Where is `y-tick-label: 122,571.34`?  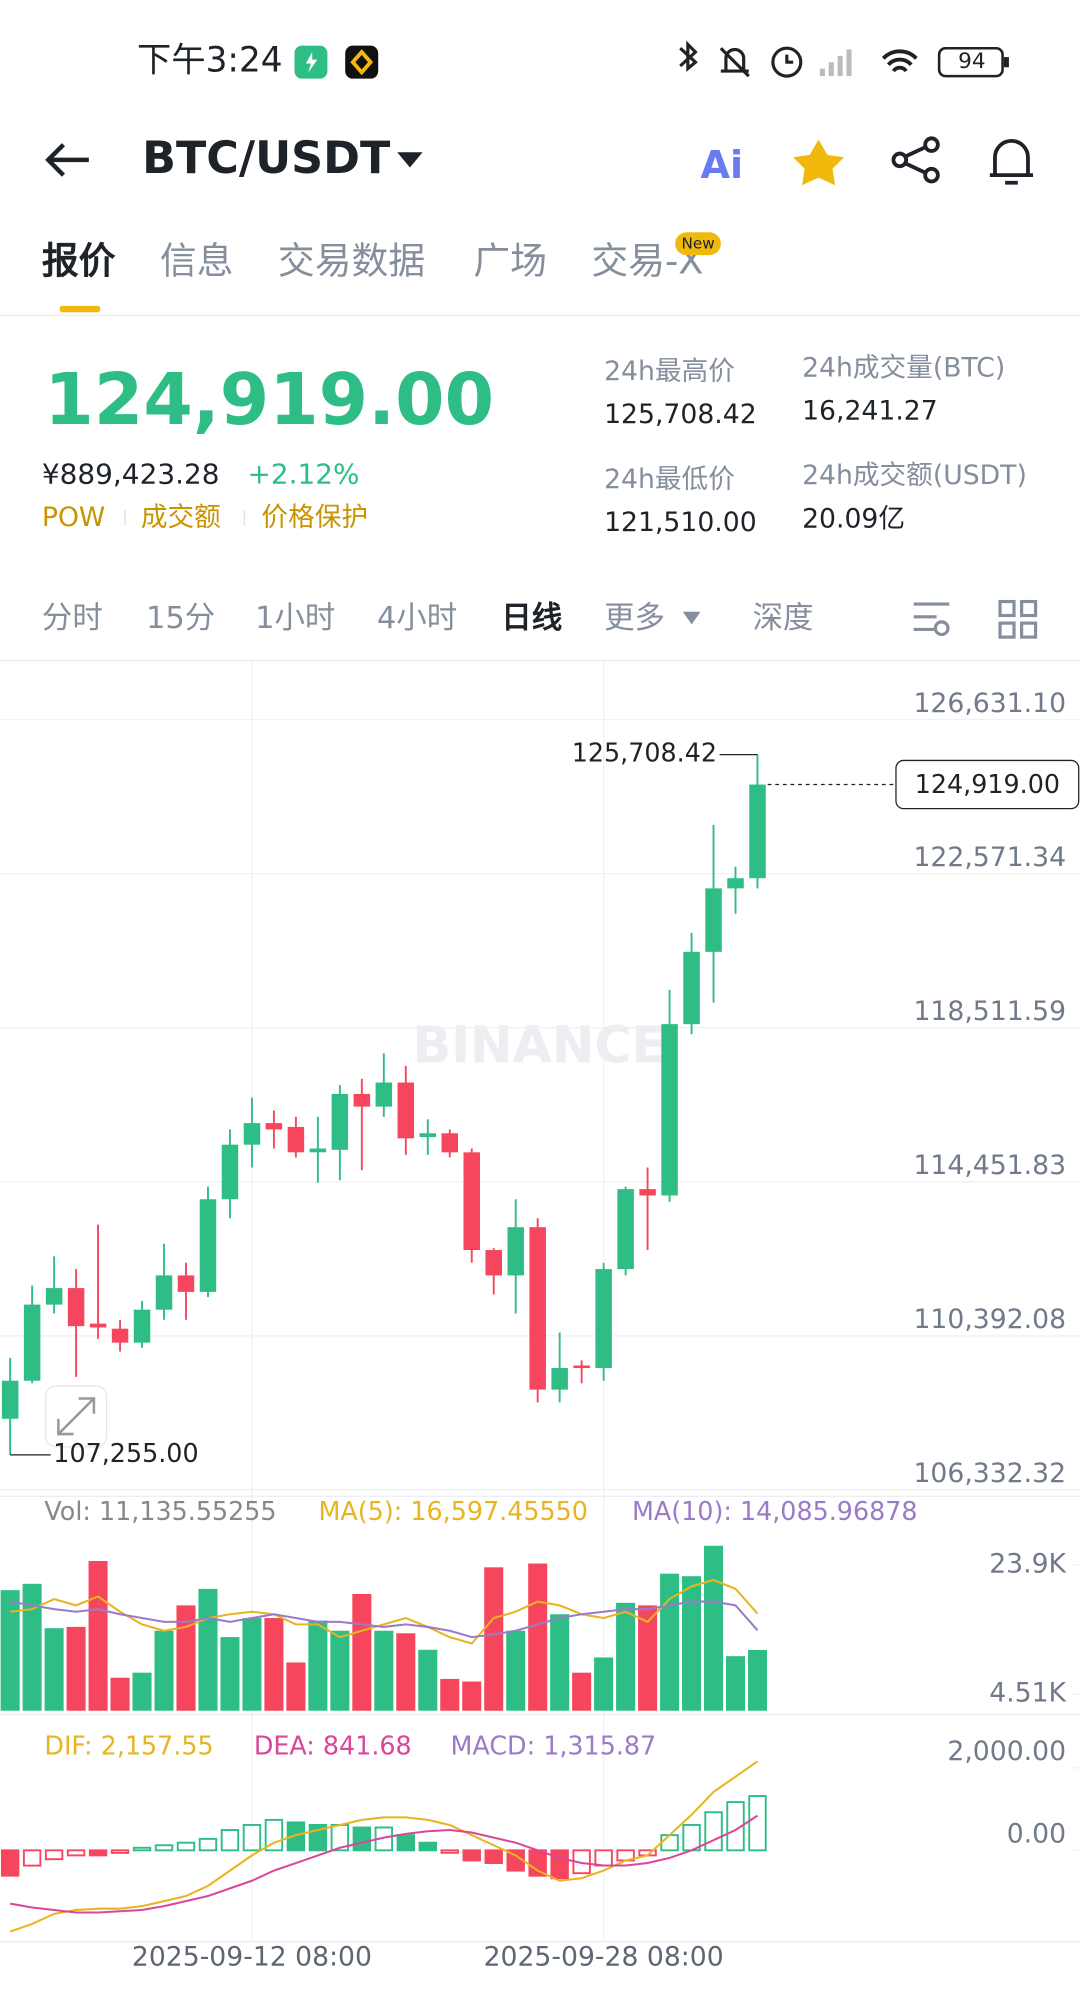 y-tick-label: 122,571.34 is located at coordinates (989, 857).